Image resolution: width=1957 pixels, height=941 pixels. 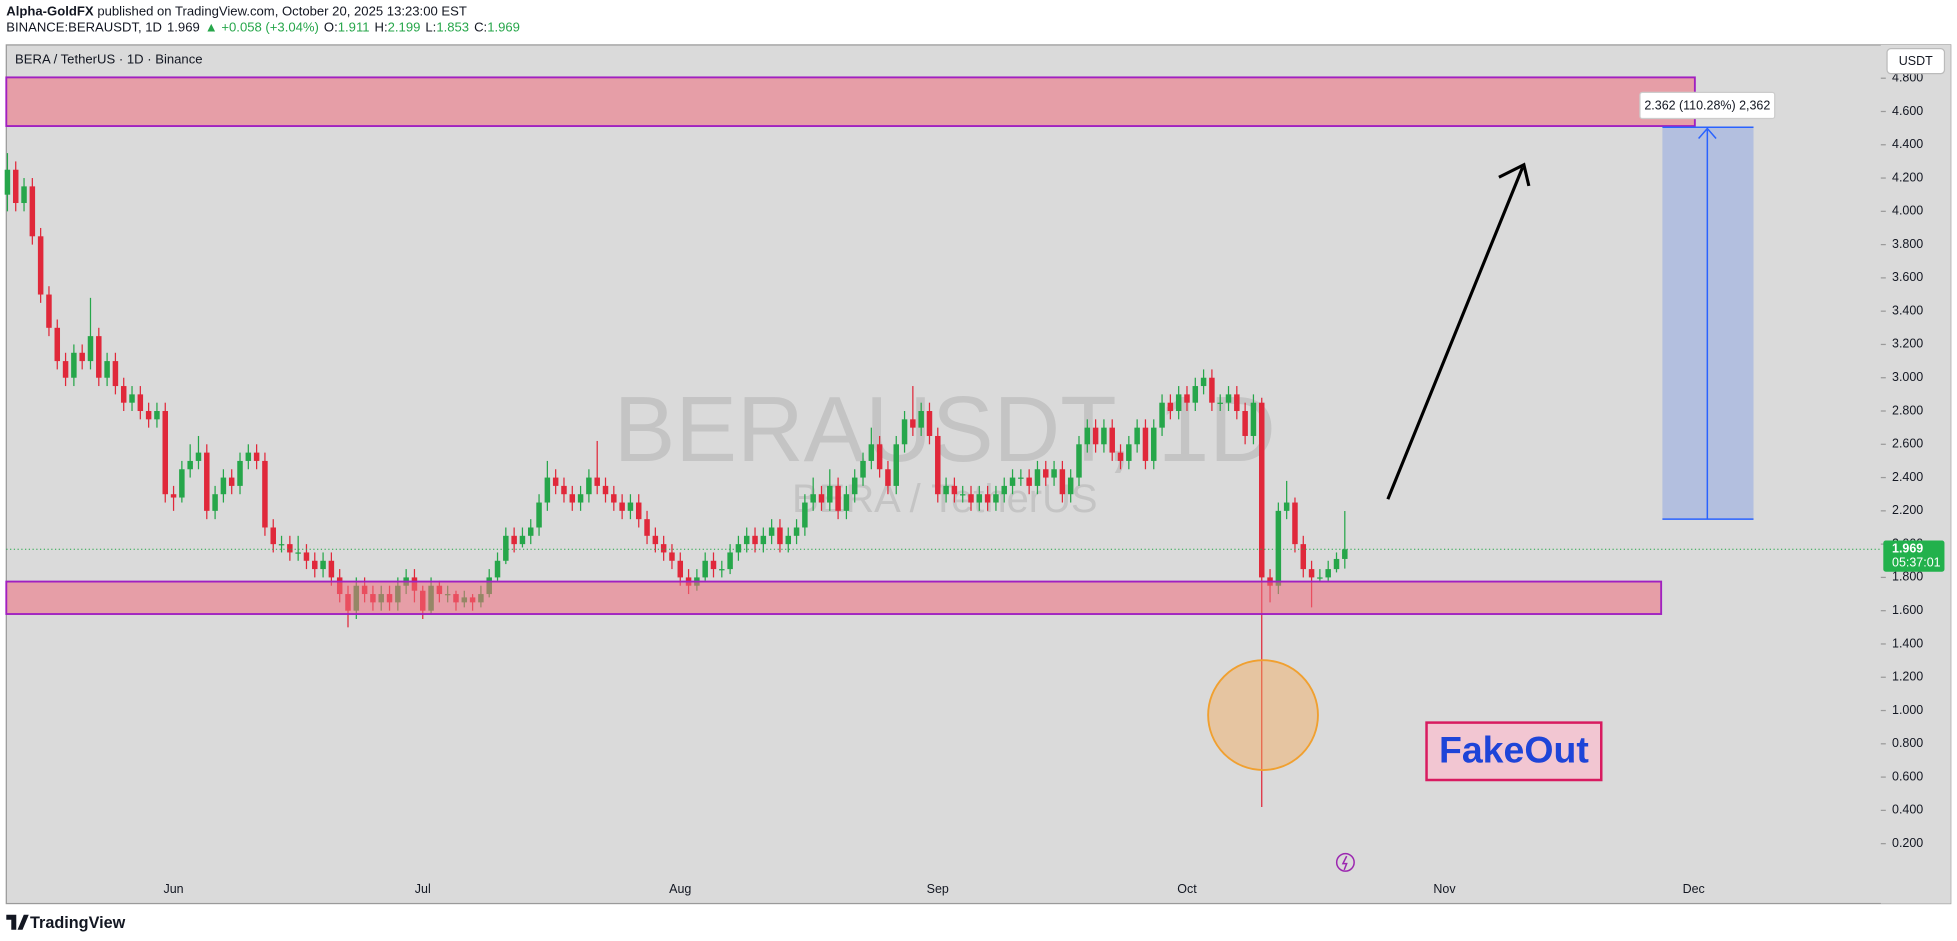 I want to click on h-label: H:, so click(x=381, y=27).